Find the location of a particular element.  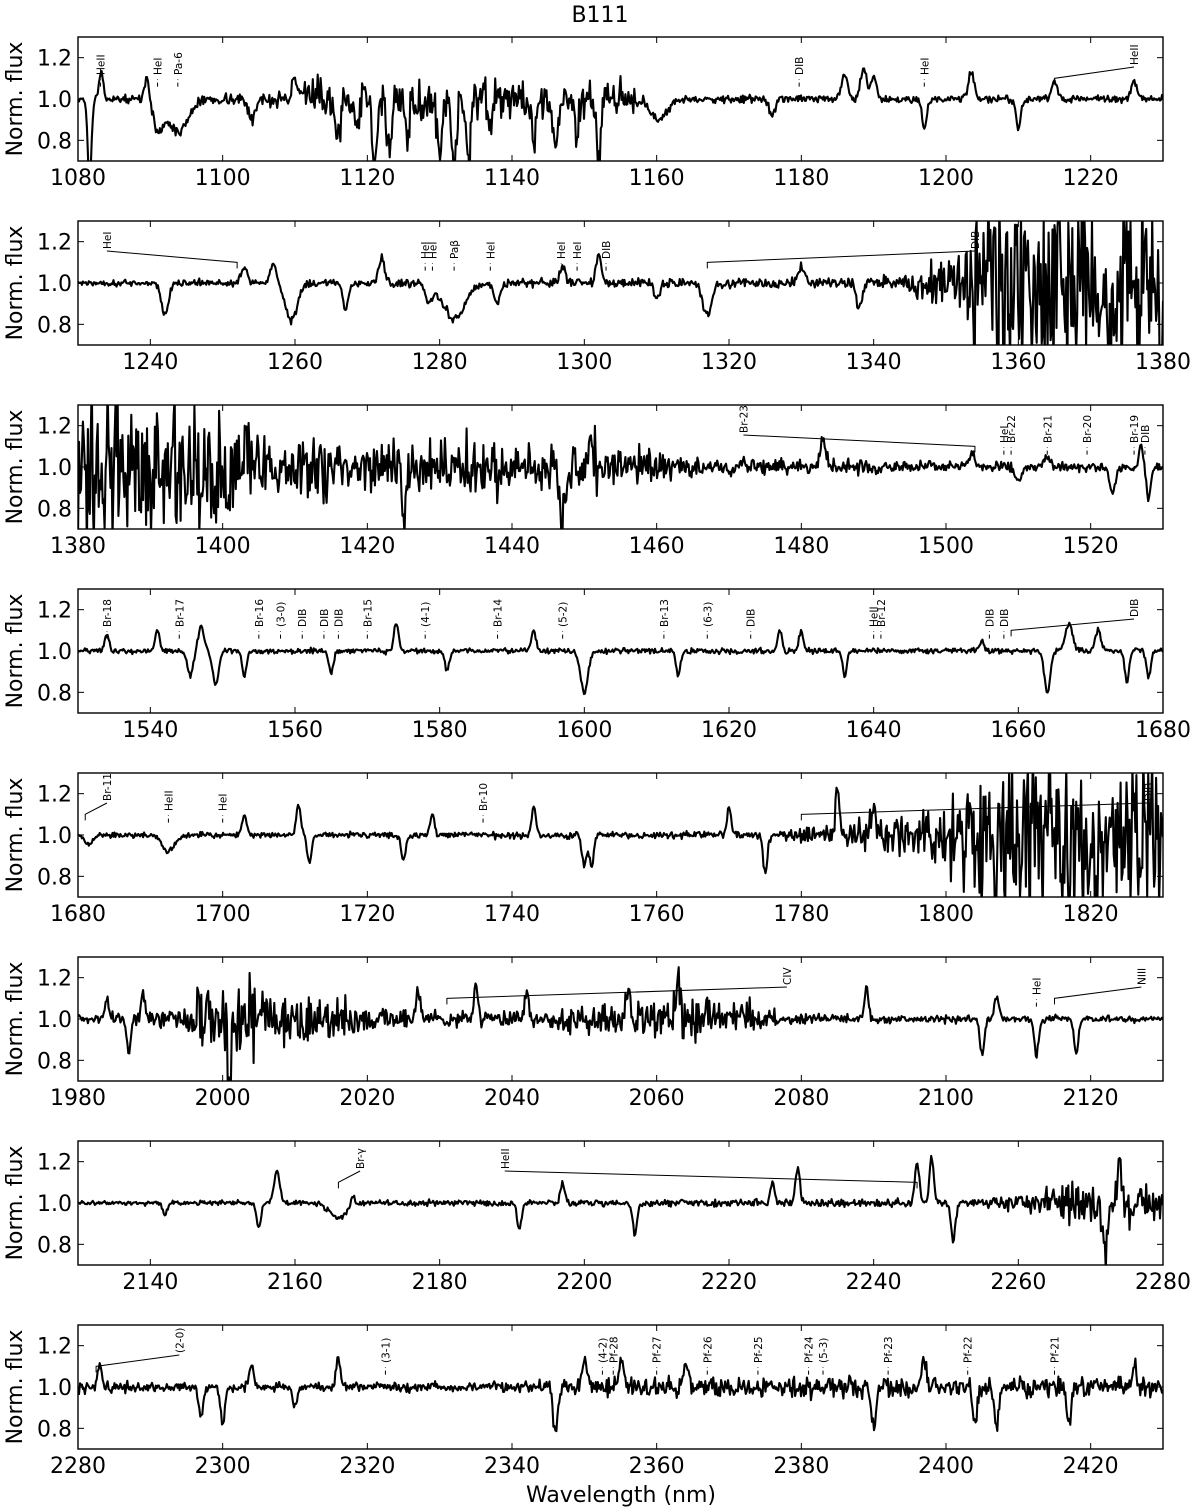

x-tick-label: 1200 is located at coordinates (946, 178).